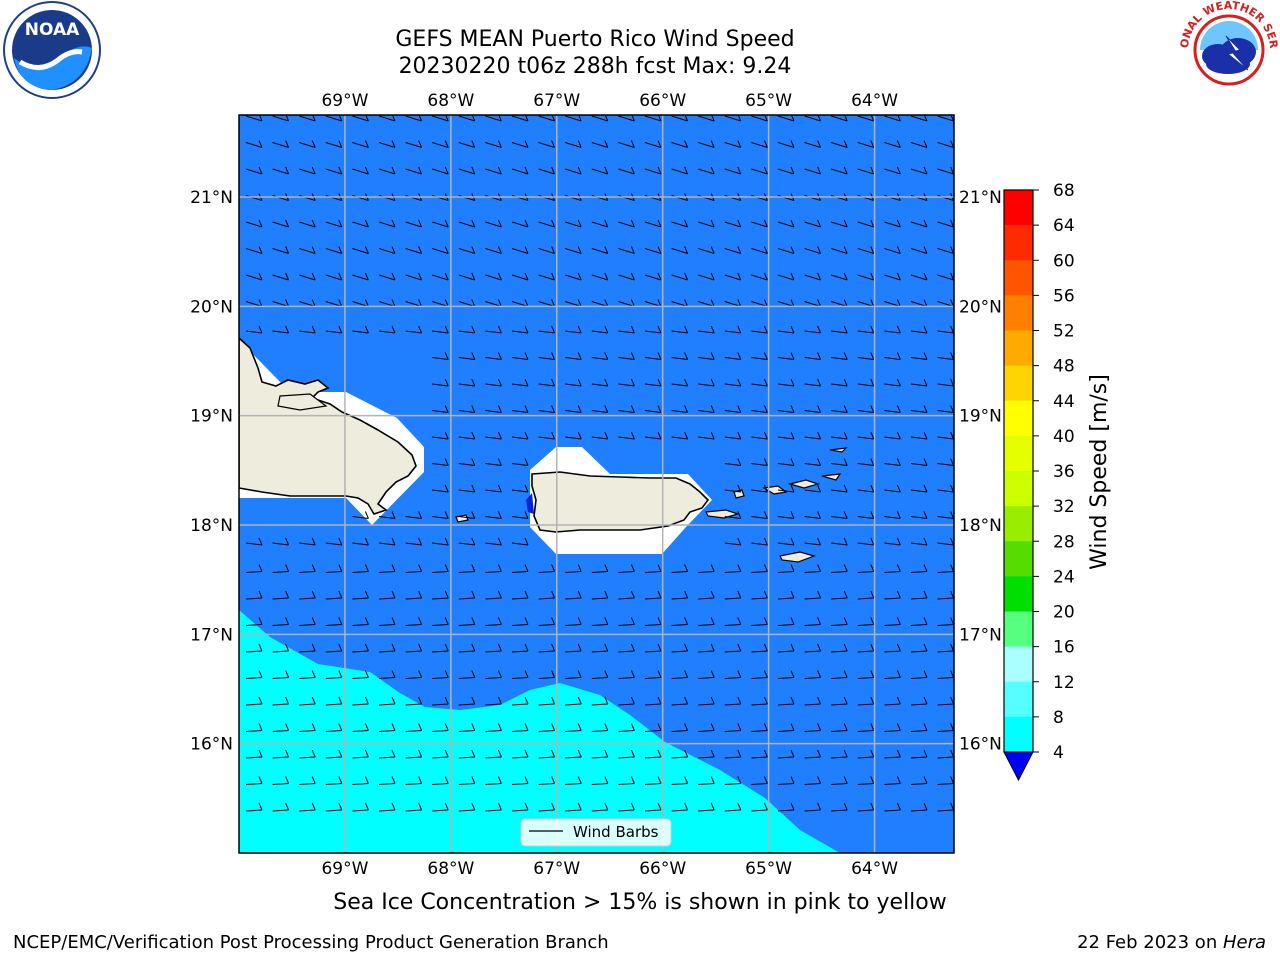 Image resolution: width=1280 pixels, height=960 pixels. What do you see at coordinates (211, 307) in the screenshot?
I see `lat-label-left: 20°N` at bounding box center [211, 307].